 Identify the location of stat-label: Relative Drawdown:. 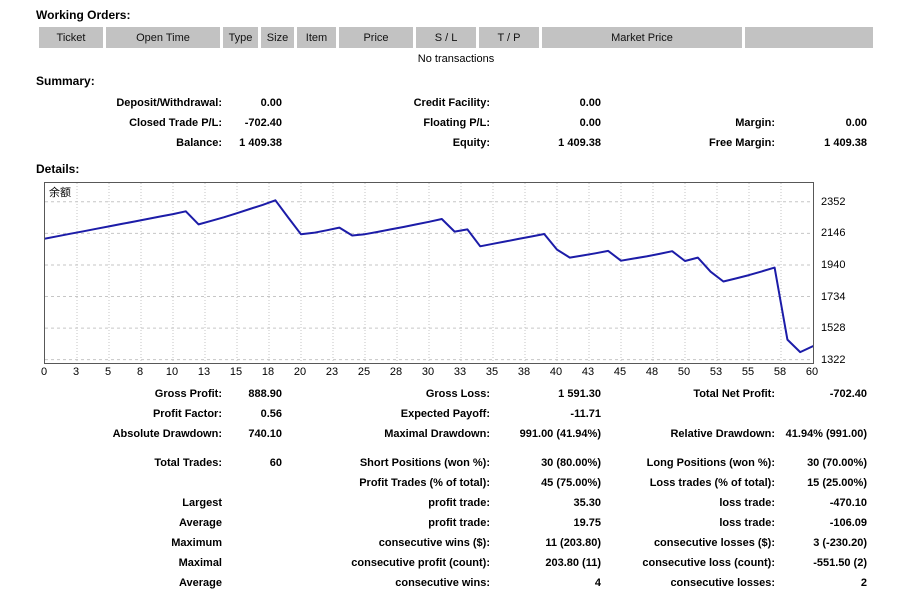
(722, 434).